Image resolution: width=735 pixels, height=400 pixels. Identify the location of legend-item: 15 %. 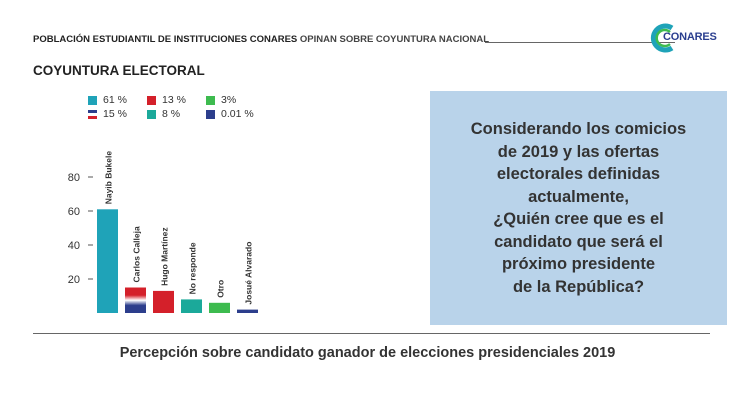
(107, 114).